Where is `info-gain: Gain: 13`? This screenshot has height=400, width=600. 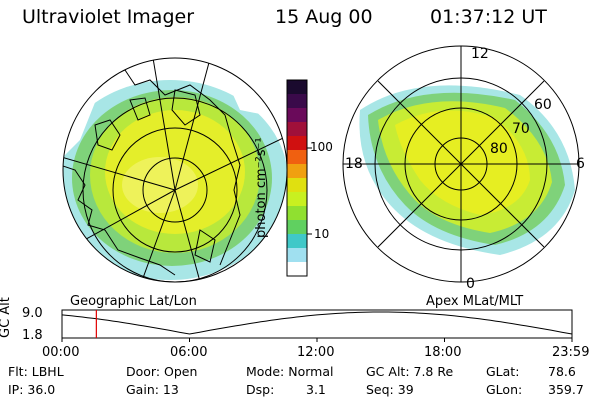 info-gain: Gain: 13 is located at coordinates (152, 389).